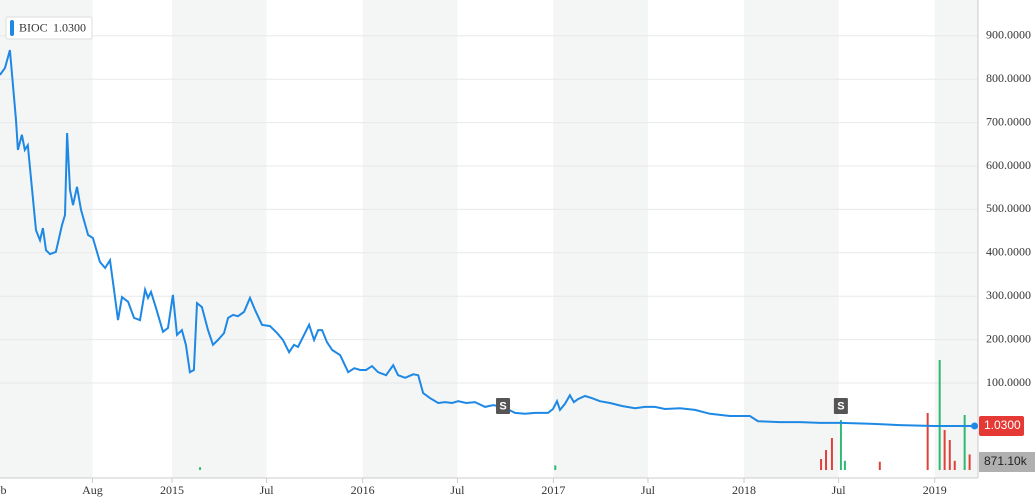 The width and height of the screenshot is (1035, 500). What do you see at coordinates (1008, 338) in the screenshot?
I see `y-tick-label: 200.0000` at bounding box center [1008, 338].